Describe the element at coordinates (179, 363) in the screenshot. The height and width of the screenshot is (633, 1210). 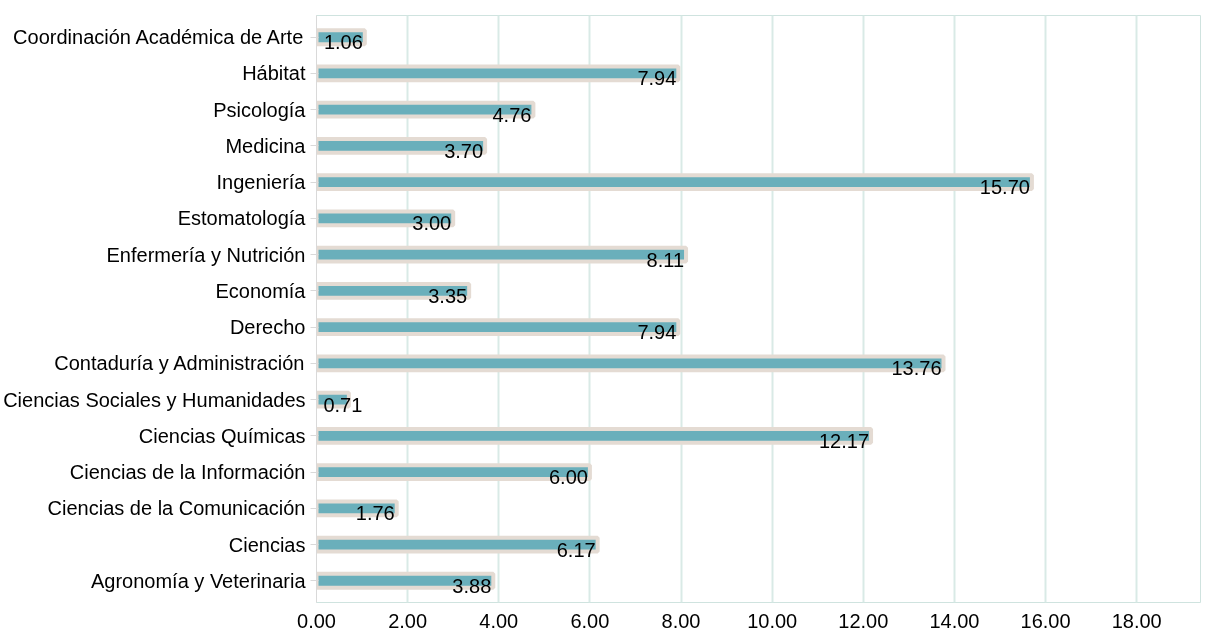
I see `y-tick-label: Contaduría y Administración` at that location.